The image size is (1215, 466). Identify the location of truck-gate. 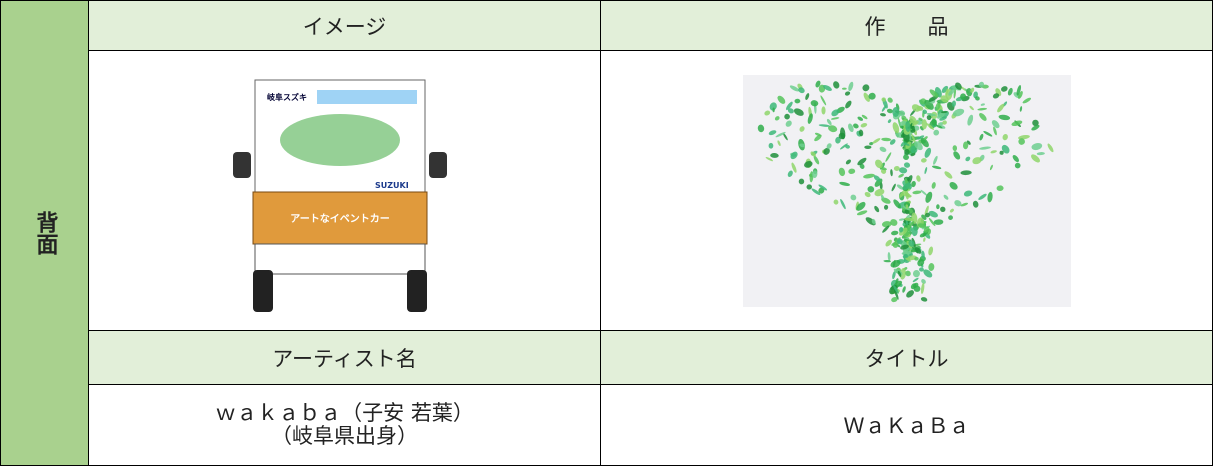
(339, 217).